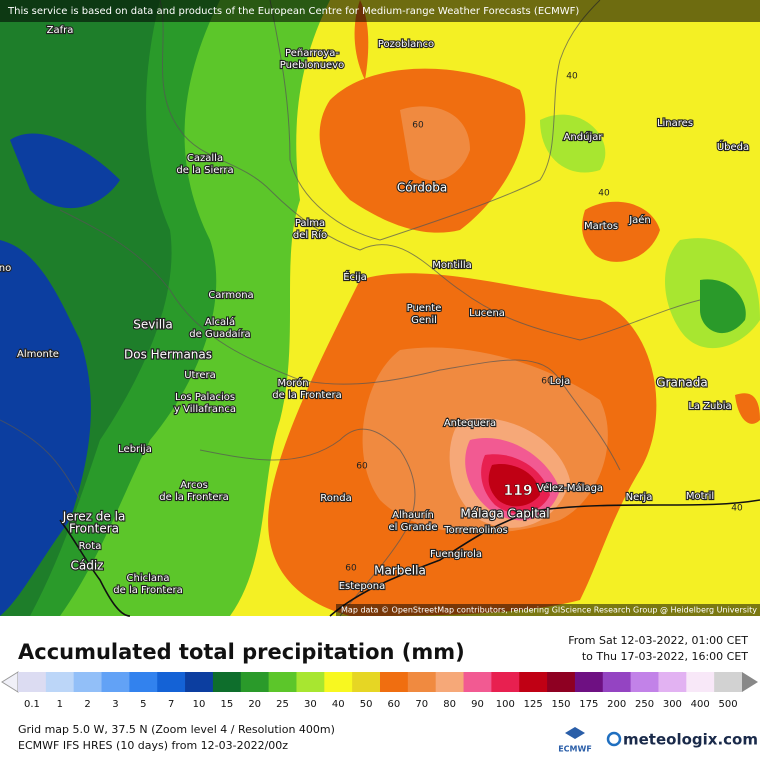 The height and width of the screenshot is (764, 760). What do you see at coordinates (413, 515) in the screenshot?
I see `city-label: Alhaurín` at bounding box center [413, 515].